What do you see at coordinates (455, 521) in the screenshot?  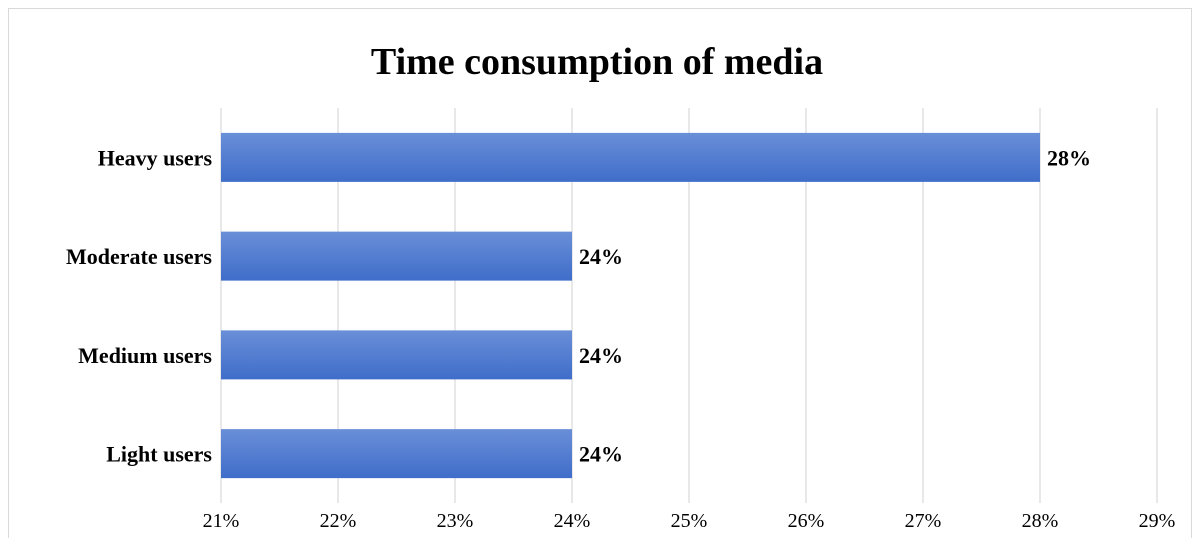 I see `x-tick-label: 23%` at bounding box center [455, 521].